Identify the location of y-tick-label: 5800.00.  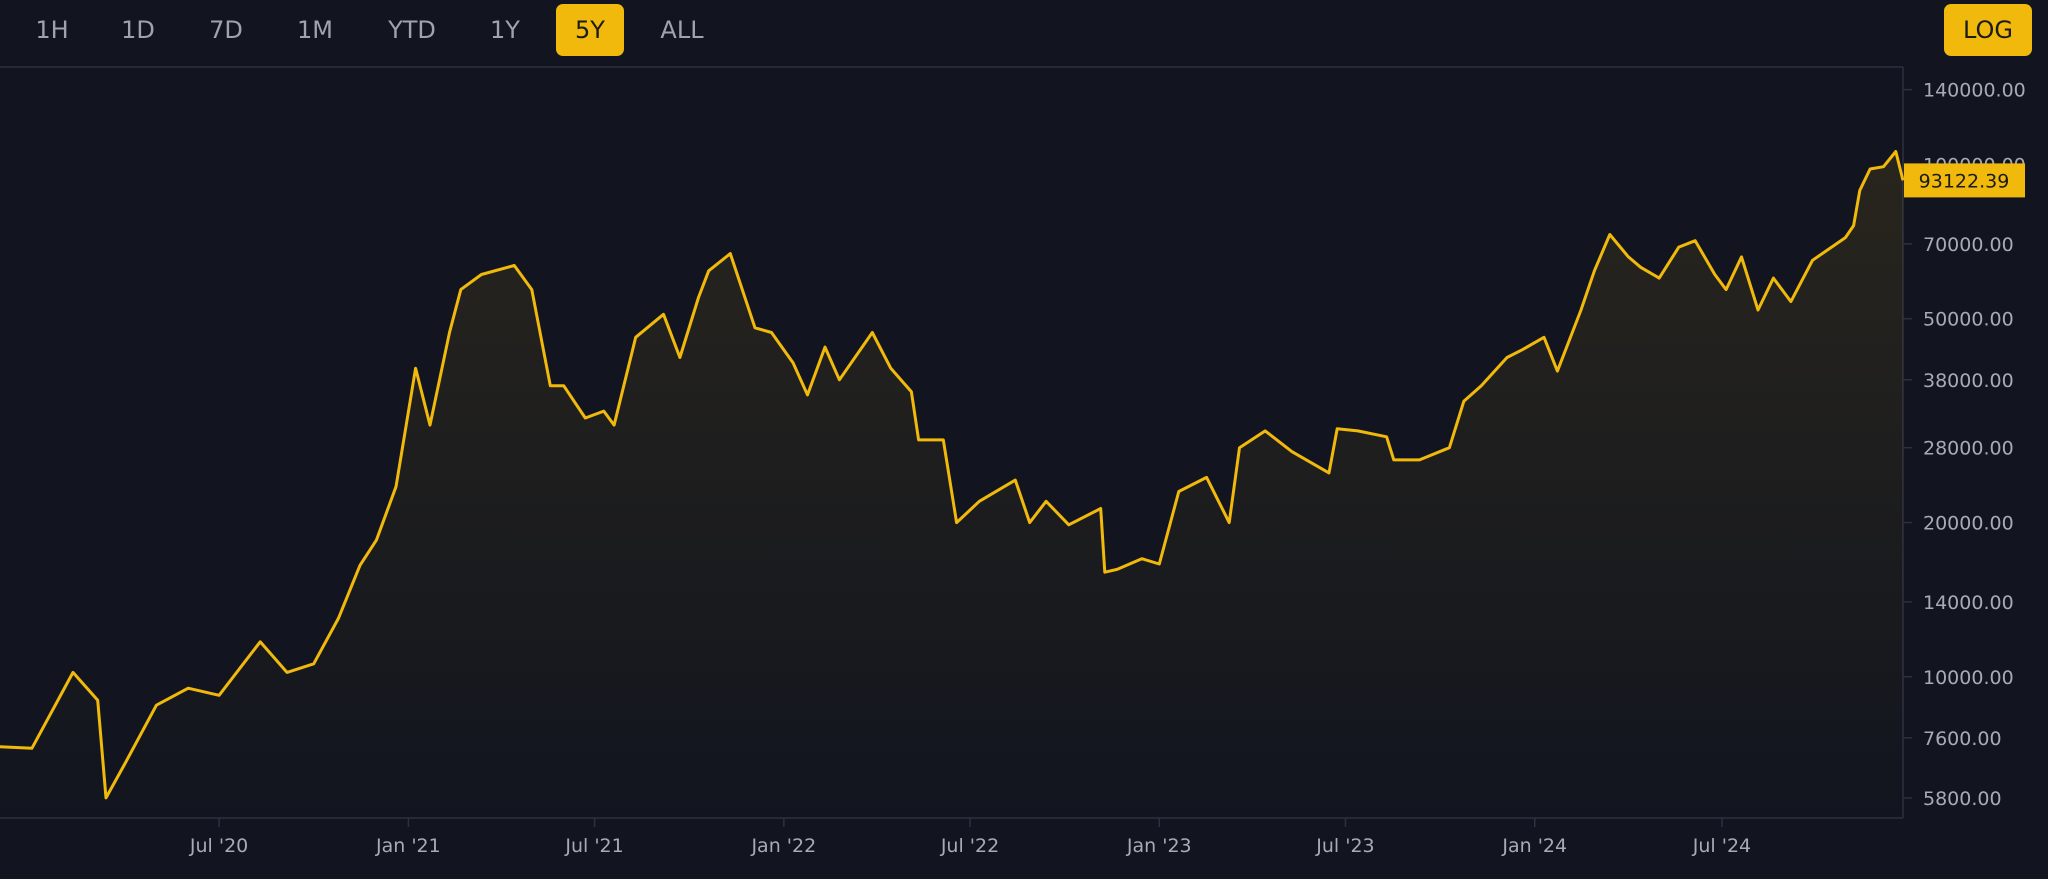
(1962, 799).